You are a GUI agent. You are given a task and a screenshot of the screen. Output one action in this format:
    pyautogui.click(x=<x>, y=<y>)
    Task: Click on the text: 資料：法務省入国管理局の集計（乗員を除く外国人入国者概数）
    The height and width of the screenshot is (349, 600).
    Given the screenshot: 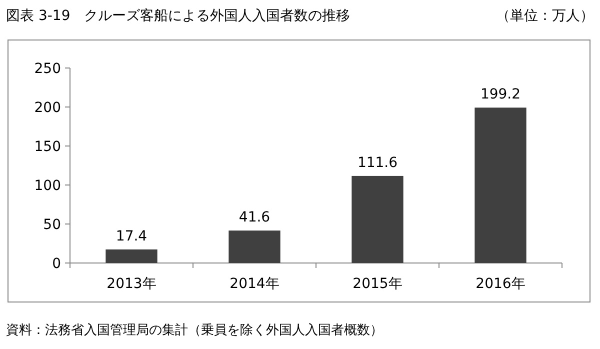 What is the action you would take?
    pyautogui.click(x=194, y=330)
    